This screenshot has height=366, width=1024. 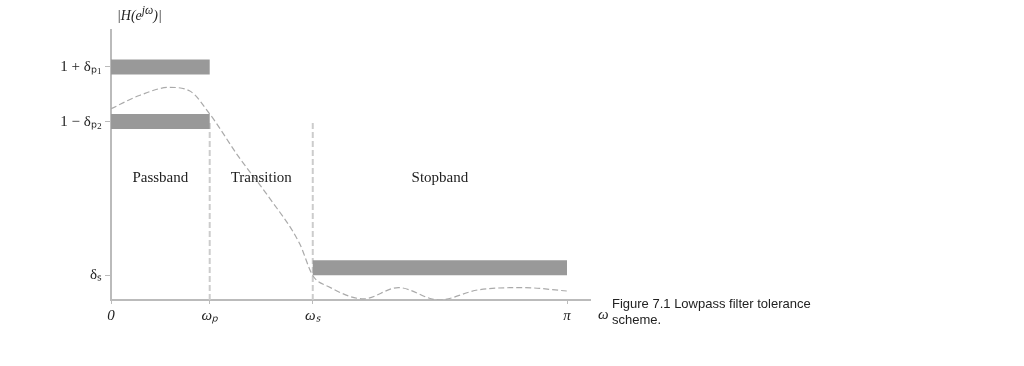 I want to click on annotation: Passband, so click(x=160, y=177).